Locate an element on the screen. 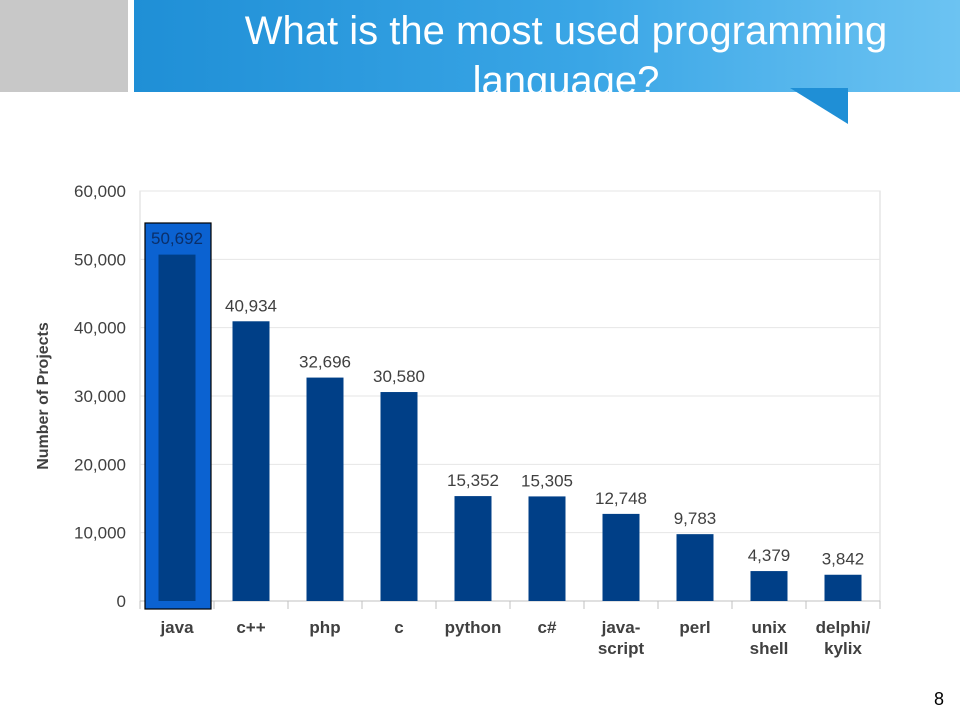 This screenshot has height=720, width=960. y-tick-label: 0 is located at coordinates (121, 601).